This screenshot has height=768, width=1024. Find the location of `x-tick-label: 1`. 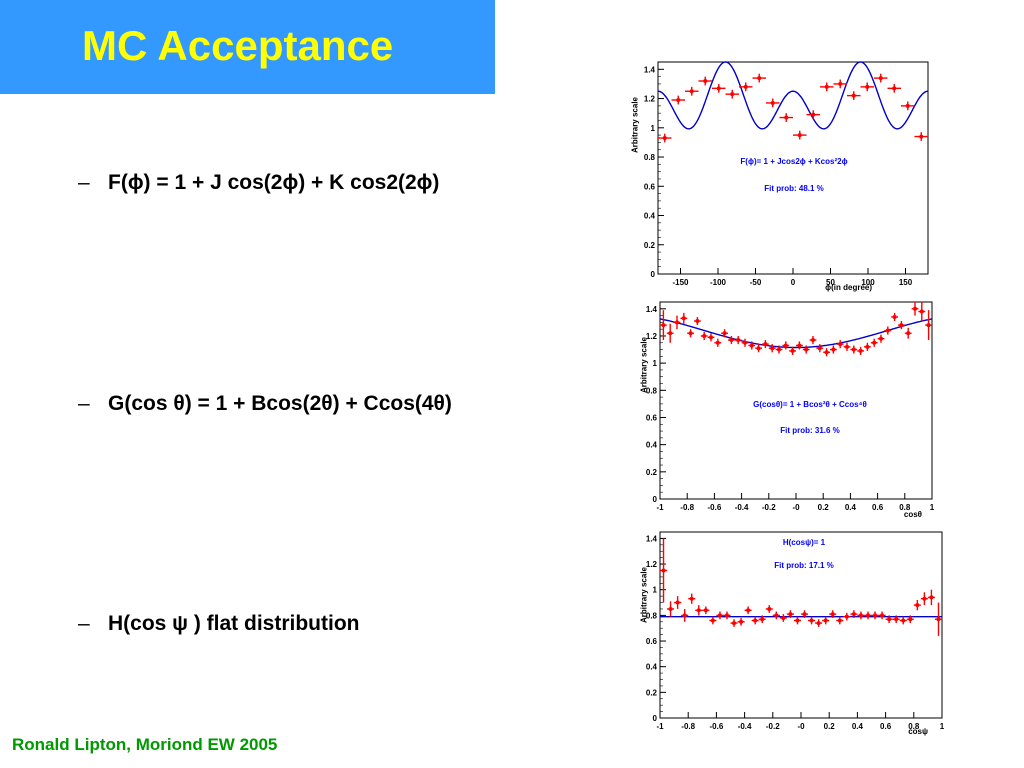

x-tick-label: 1 is located at coordinates (932, 507).